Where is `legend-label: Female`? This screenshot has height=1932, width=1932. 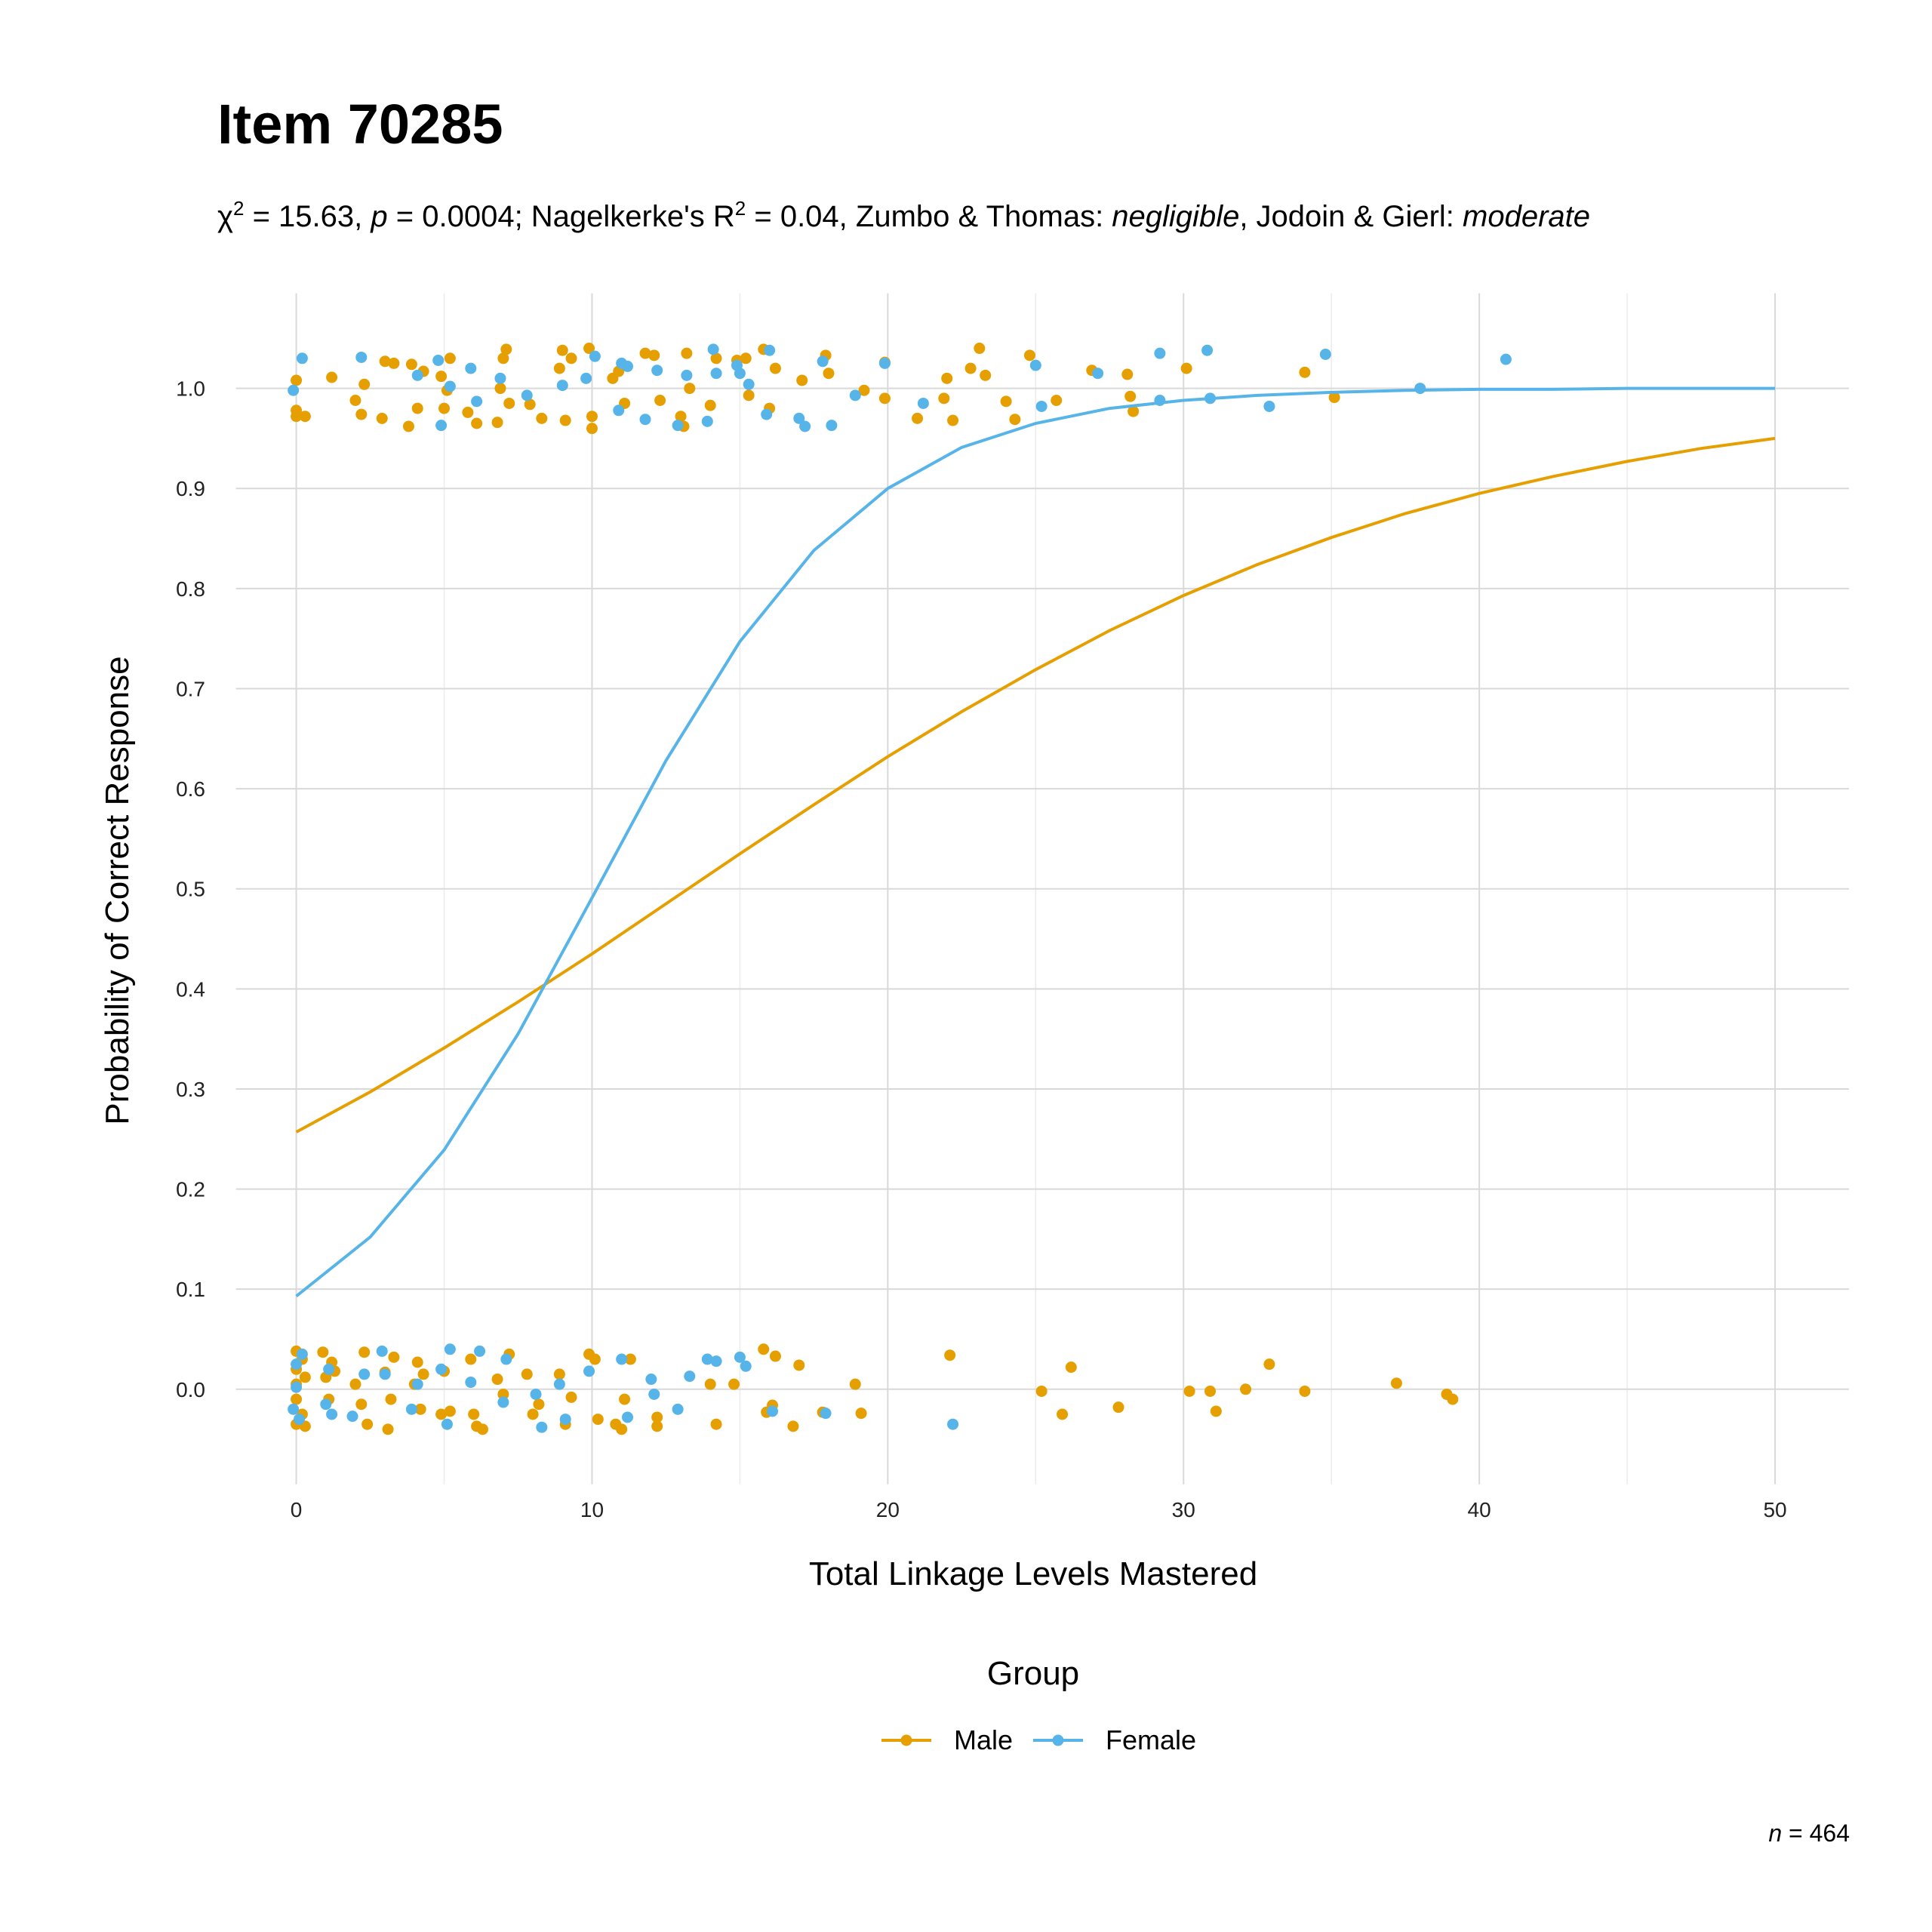 legend-label: Female is located at coordinates (1151, 1739).